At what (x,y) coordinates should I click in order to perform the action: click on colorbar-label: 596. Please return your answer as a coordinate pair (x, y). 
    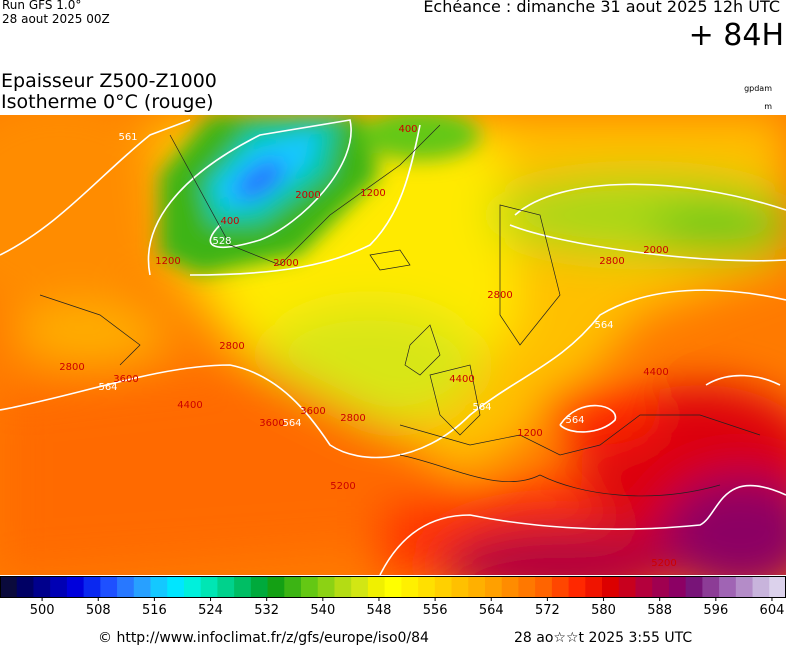
    Looking at the image, I should click on (715, 610).